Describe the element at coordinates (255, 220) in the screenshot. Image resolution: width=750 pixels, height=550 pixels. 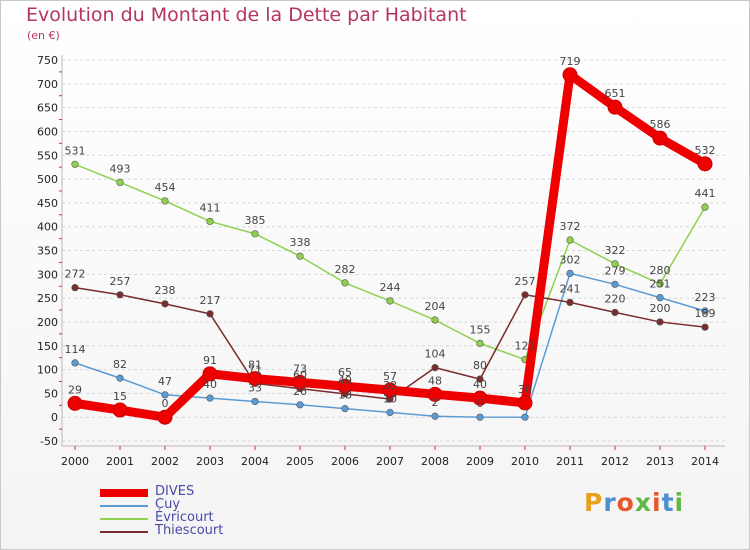
I see `data-label-évricourt: 385` at that location.